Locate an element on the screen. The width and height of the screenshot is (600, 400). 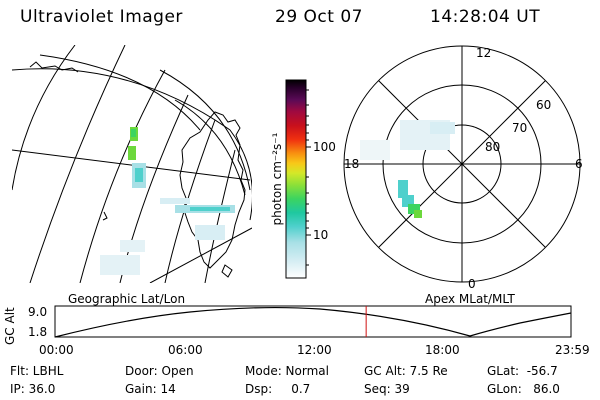
aurora-emission-geo is located at coordinates (167, 201).